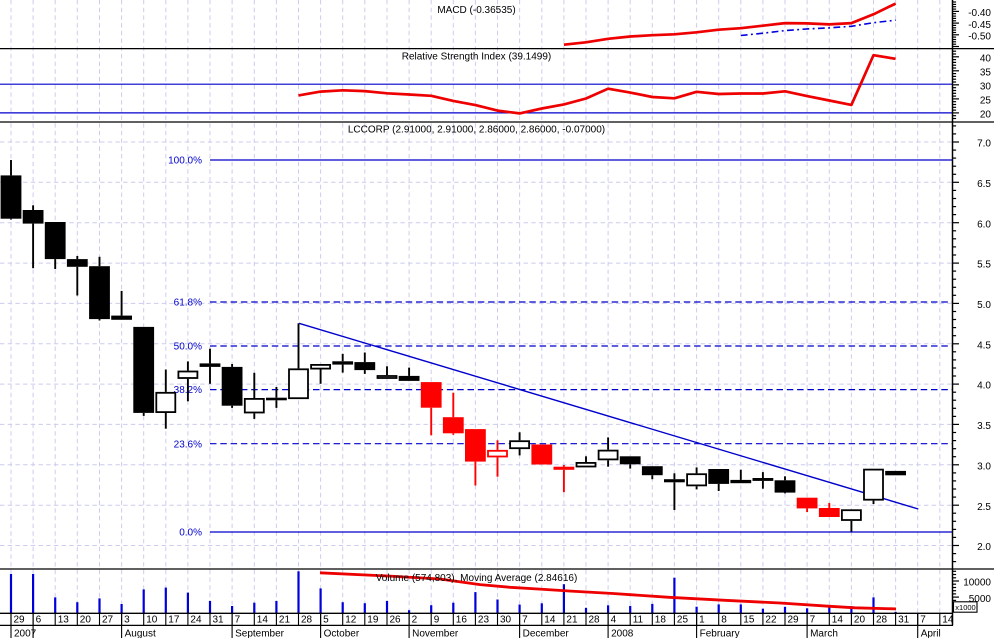 Image resolution: width=994 pixels, height=638 pixels. Describe the element at coordinates (484, 620) in the screenshot. I see `svg-text: 23` at that location.